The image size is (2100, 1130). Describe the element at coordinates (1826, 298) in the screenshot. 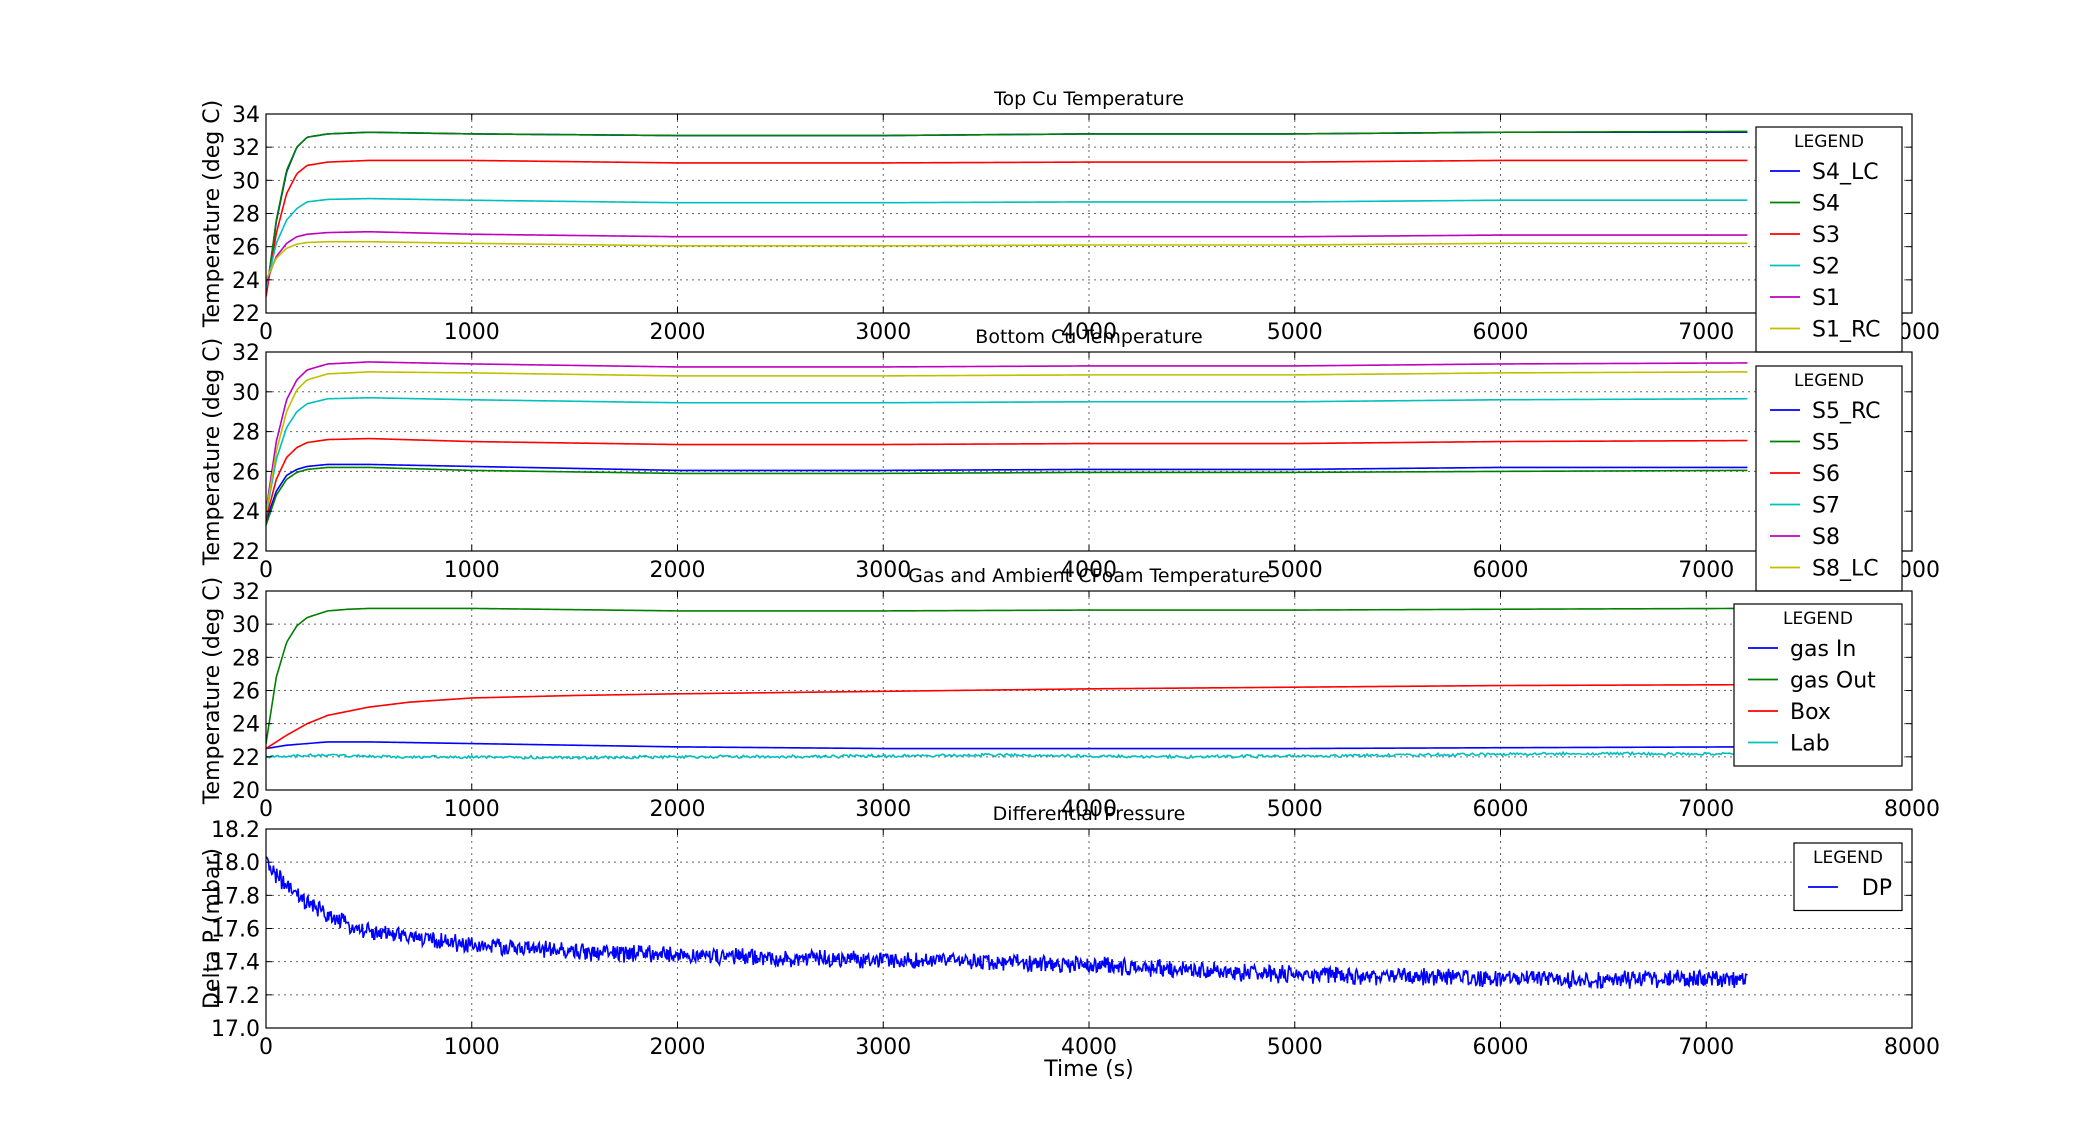

I see `legend-label-S1: S1` at that location.